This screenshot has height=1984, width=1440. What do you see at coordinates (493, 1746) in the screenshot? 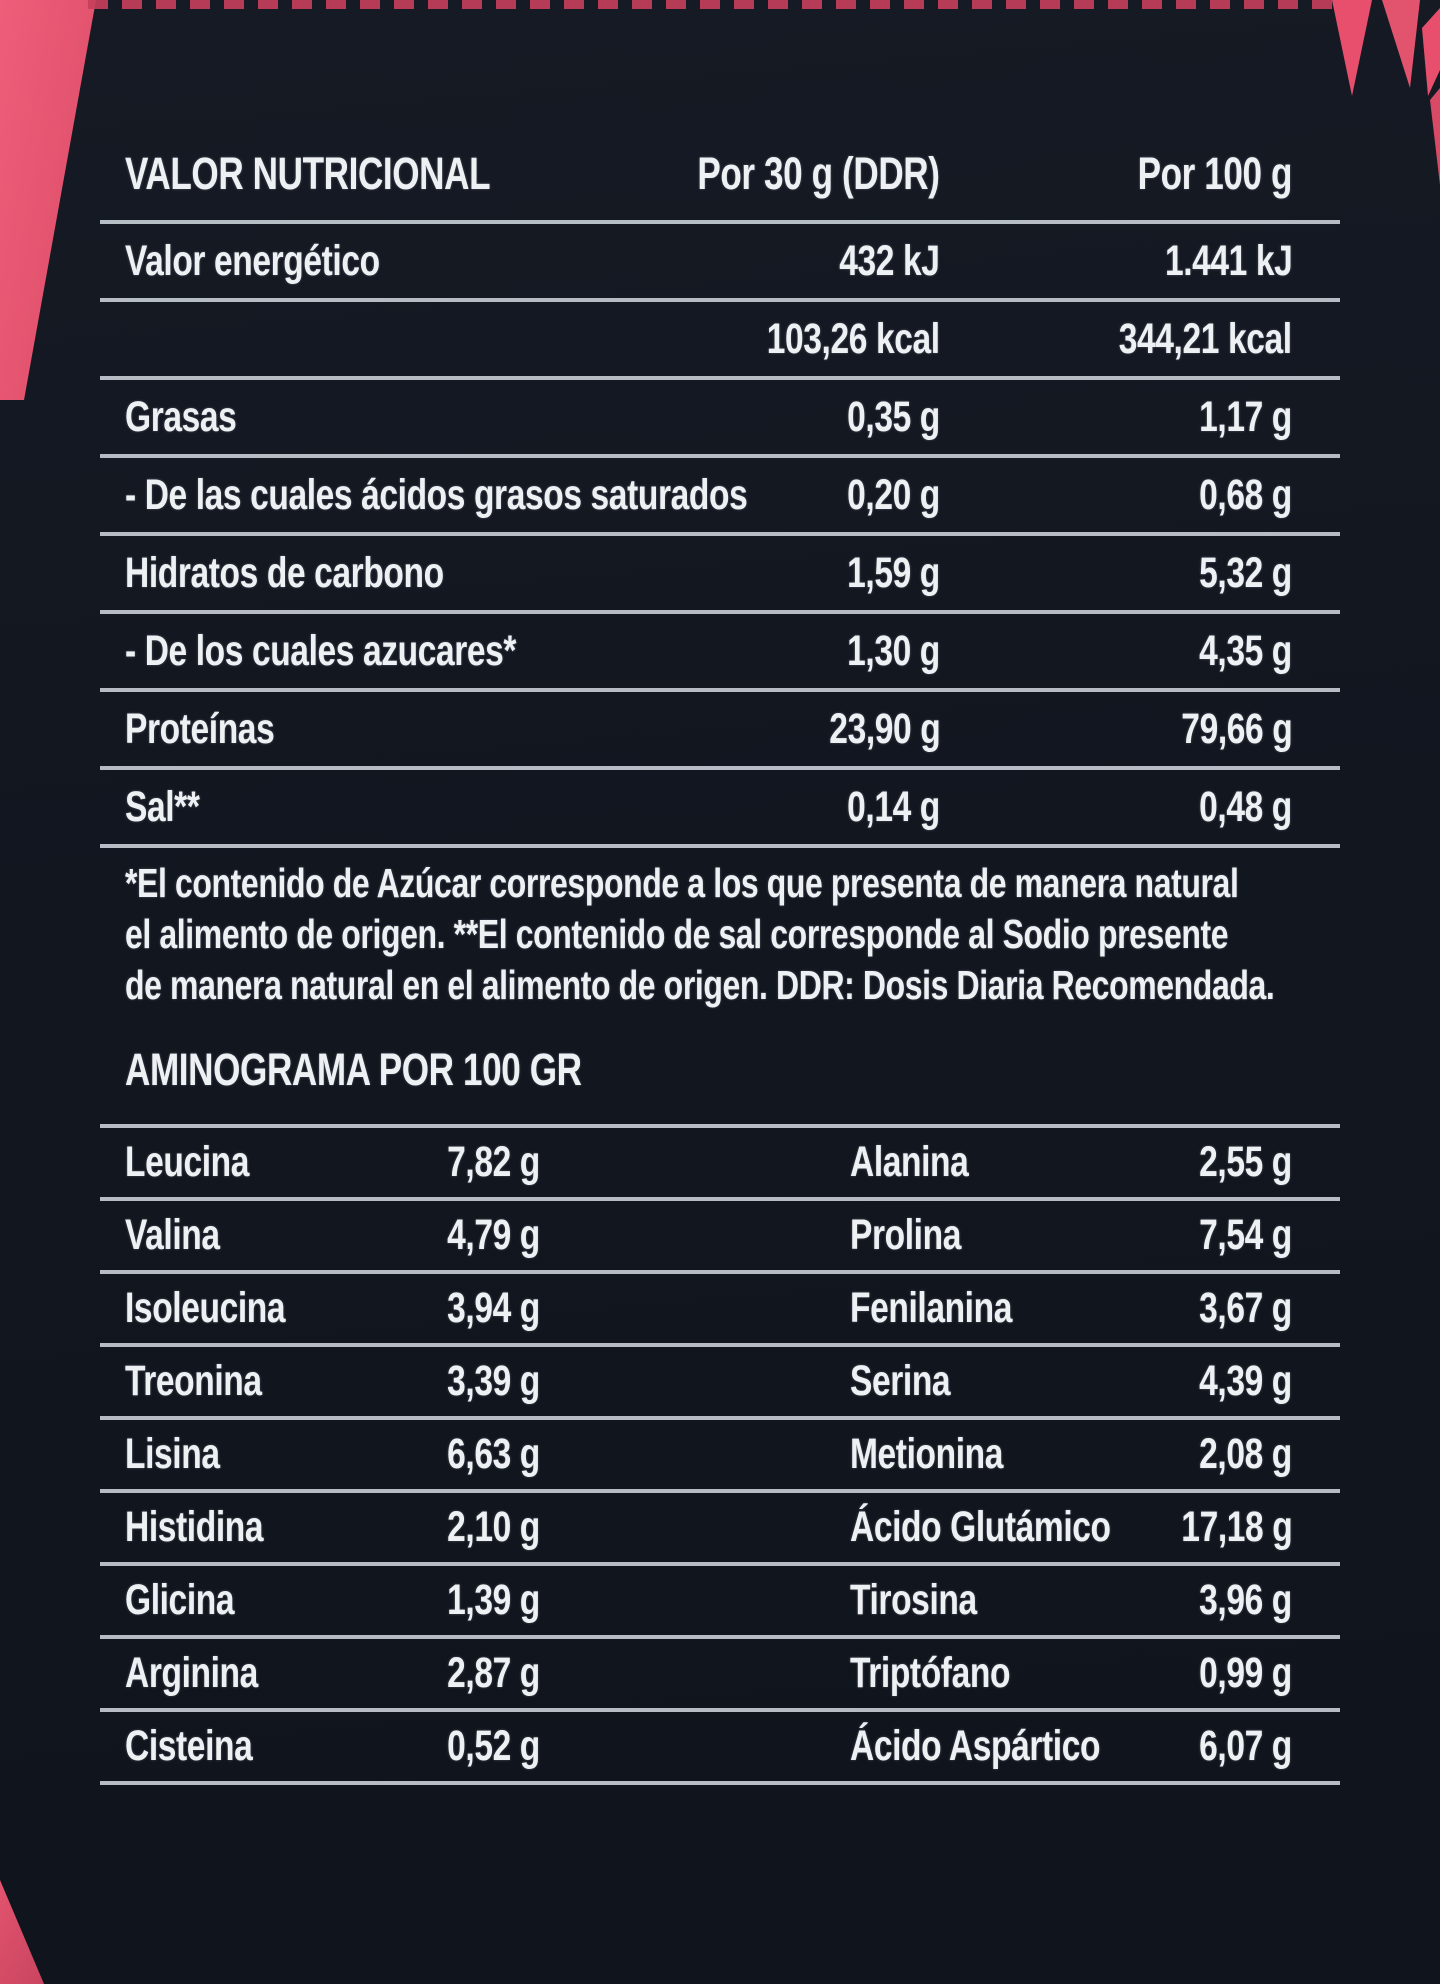
I see `amino-value: 0,52 g` at bounding box center [493, 1746].